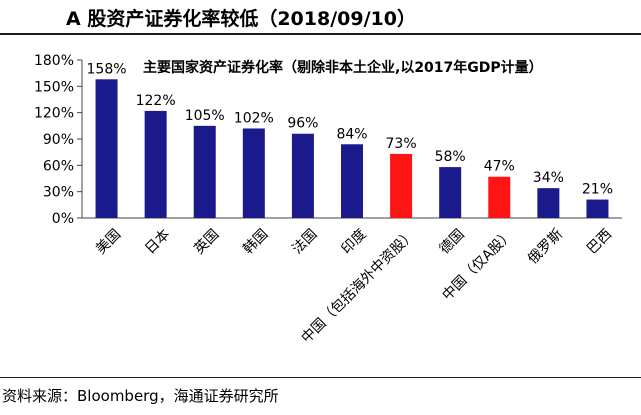 This screenshot has width=641, height=415. Describe the element at coordinates (205, 116) in the screenshot. I see `data-label-2: 105%` at that location.